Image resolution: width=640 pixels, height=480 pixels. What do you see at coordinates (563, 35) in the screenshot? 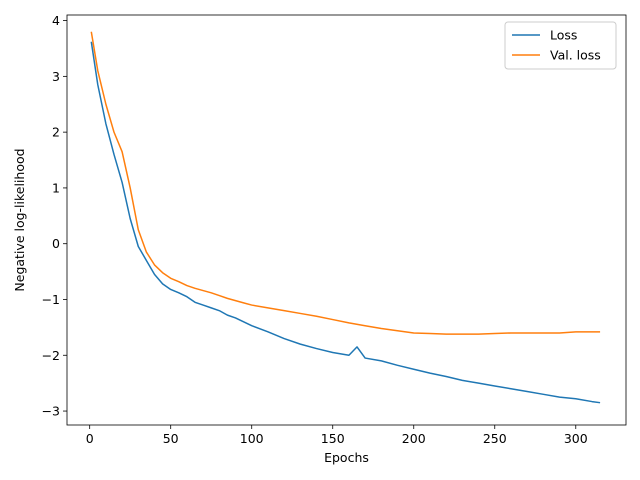
I see `legend-label: Loss` at bounding box center [563, 35].